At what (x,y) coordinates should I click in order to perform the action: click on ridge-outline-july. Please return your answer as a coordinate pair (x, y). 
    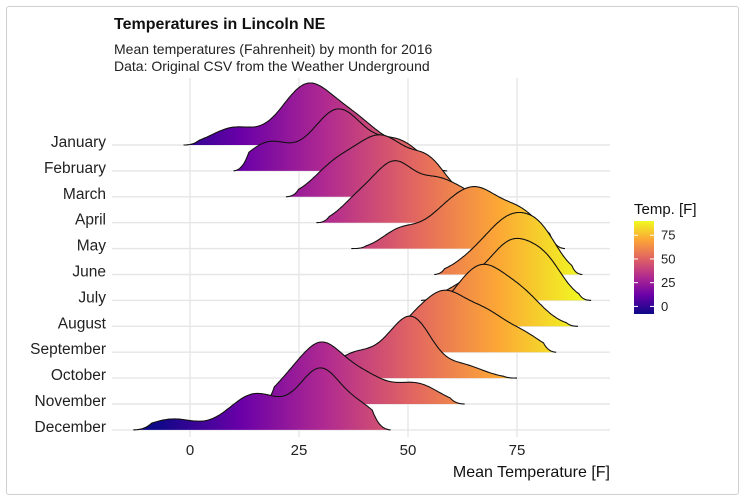
    Looking at the image, I should click on (506, 269).